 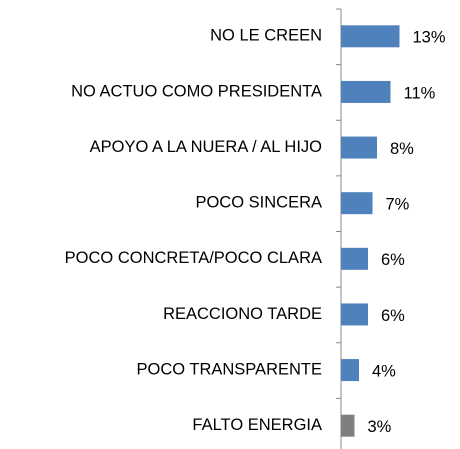 What do you see at coordinates (229, 369) in the screenshot?
I see `category-label: POCO TRANSPARENTE` at bounding box center [229, 369].